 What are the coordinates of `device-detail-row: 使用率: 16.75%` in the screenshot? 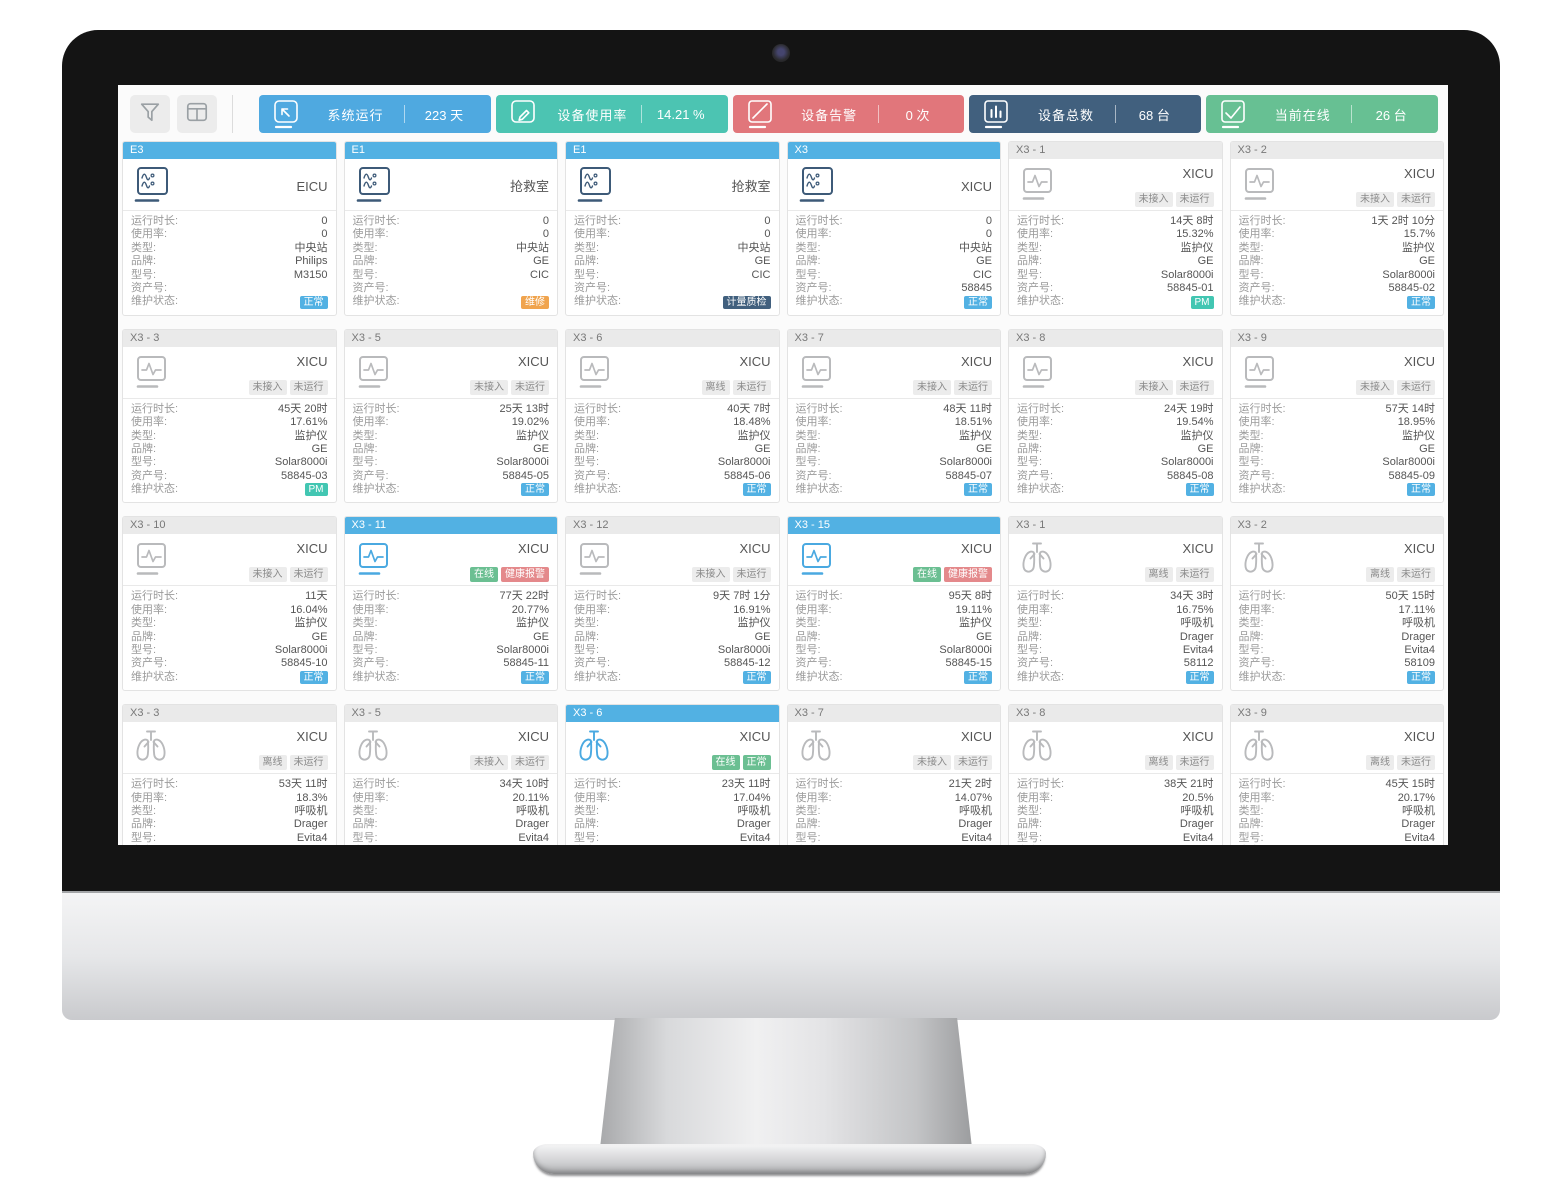 It's located at (1115, 610).